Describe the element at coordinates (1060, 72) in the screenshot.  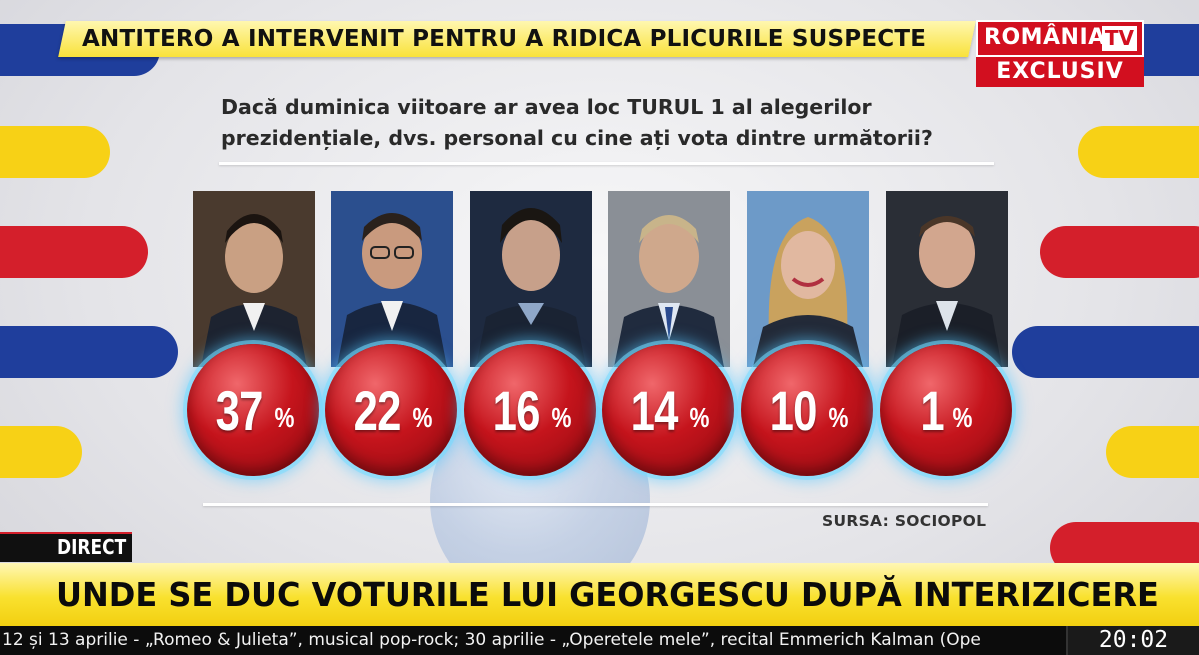
I see `exclusive-badge: EXCLUSIV` at that location.